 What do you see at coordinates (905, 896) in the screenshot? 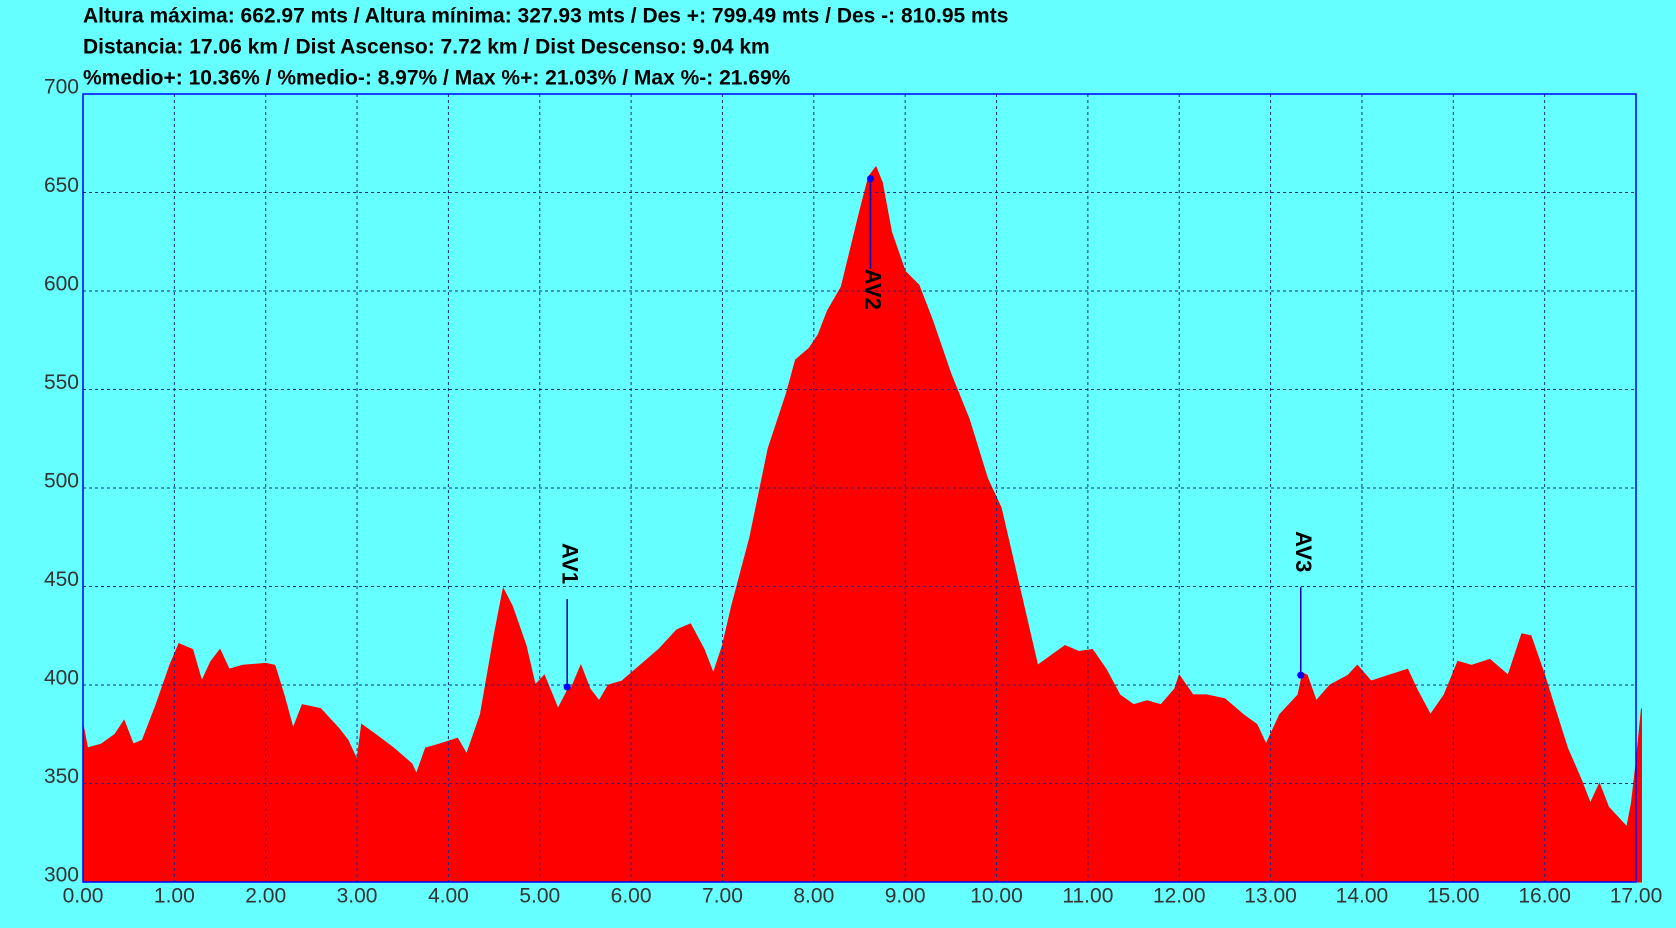
I see `x-tick-label: 9.00` at bounding box center [905, 896].